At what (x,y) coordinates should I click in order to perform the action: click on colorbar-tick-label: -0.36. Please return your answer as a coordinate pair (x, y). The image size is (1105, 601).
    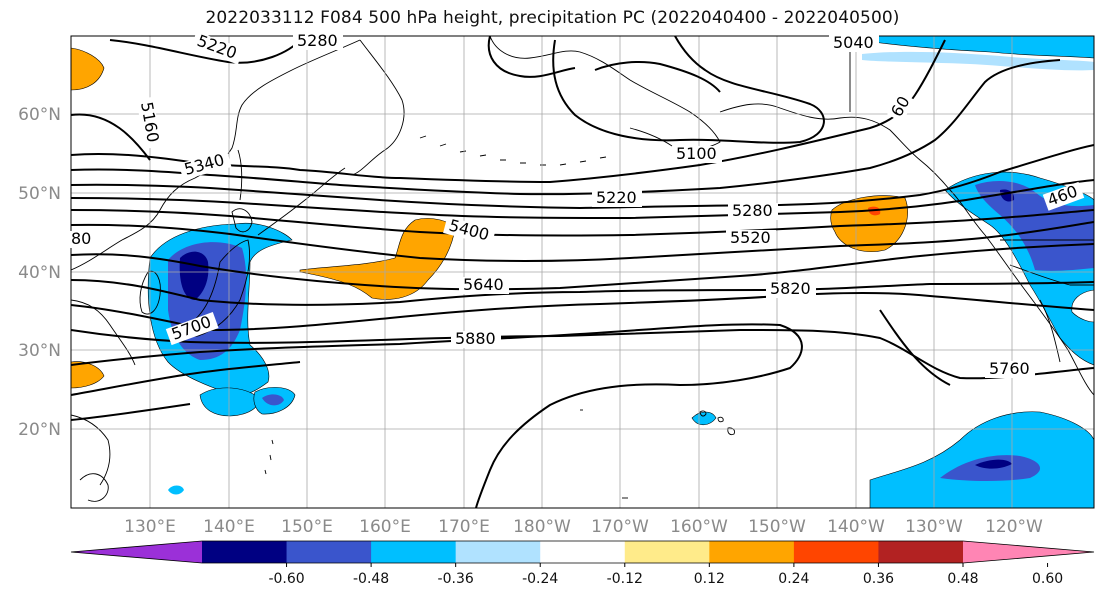
    Looking at the image, I should click on (456, 579).